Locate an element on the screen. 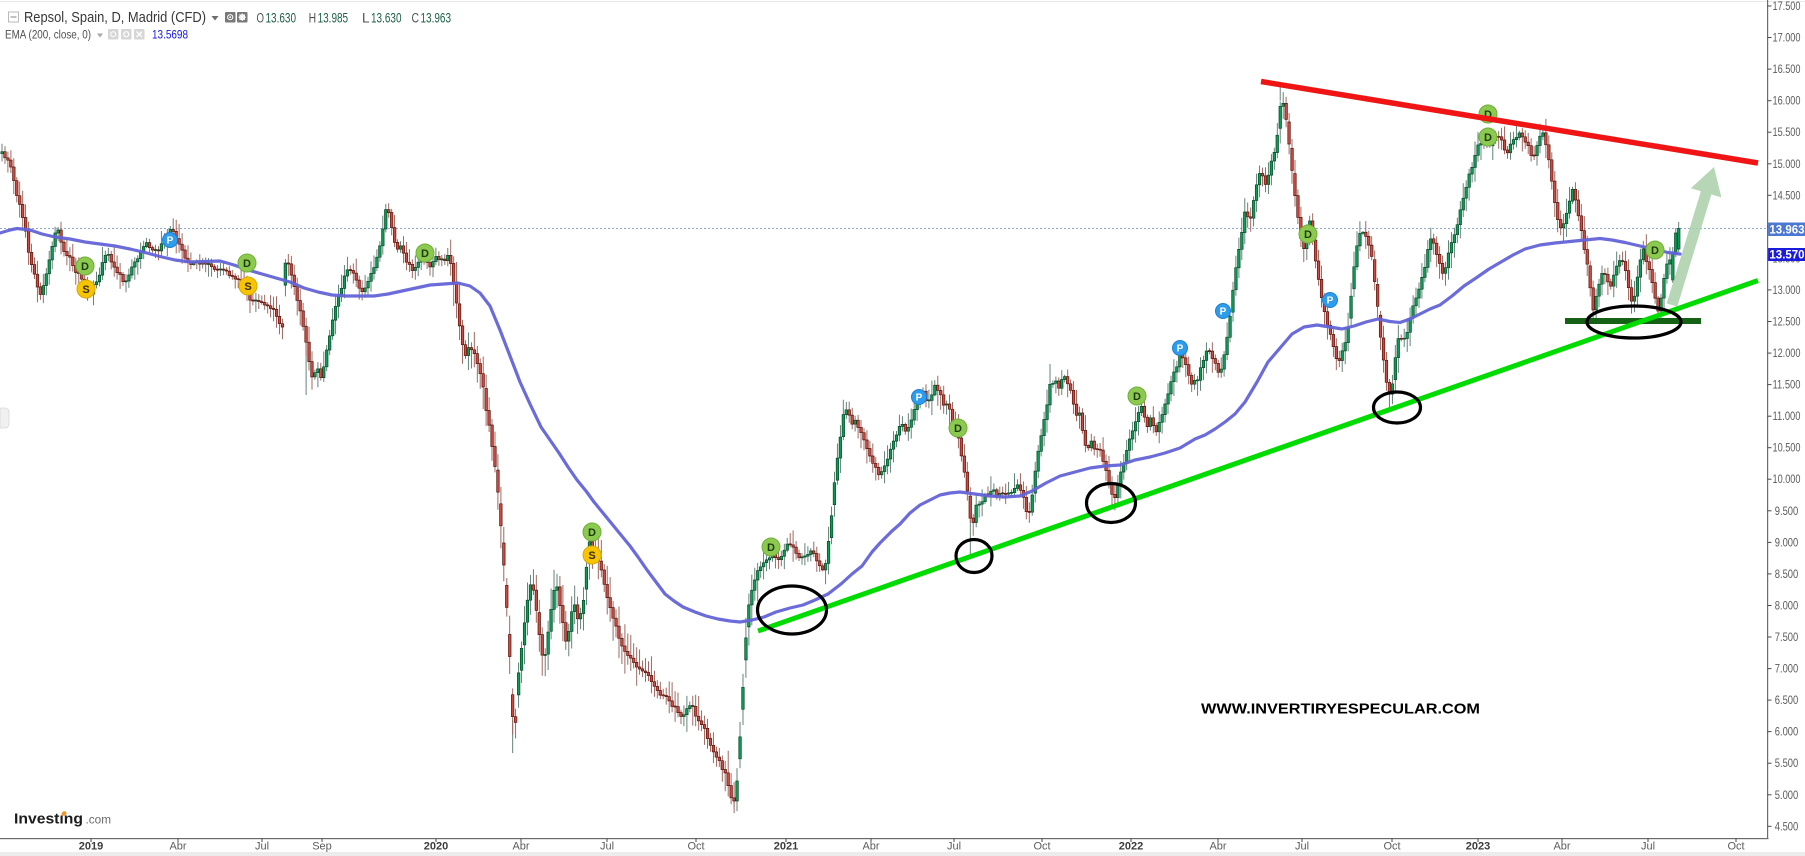 The width and height of the screenshot is (1805, 856). svg-text: 2023 is located at coordinates (1478, 847).